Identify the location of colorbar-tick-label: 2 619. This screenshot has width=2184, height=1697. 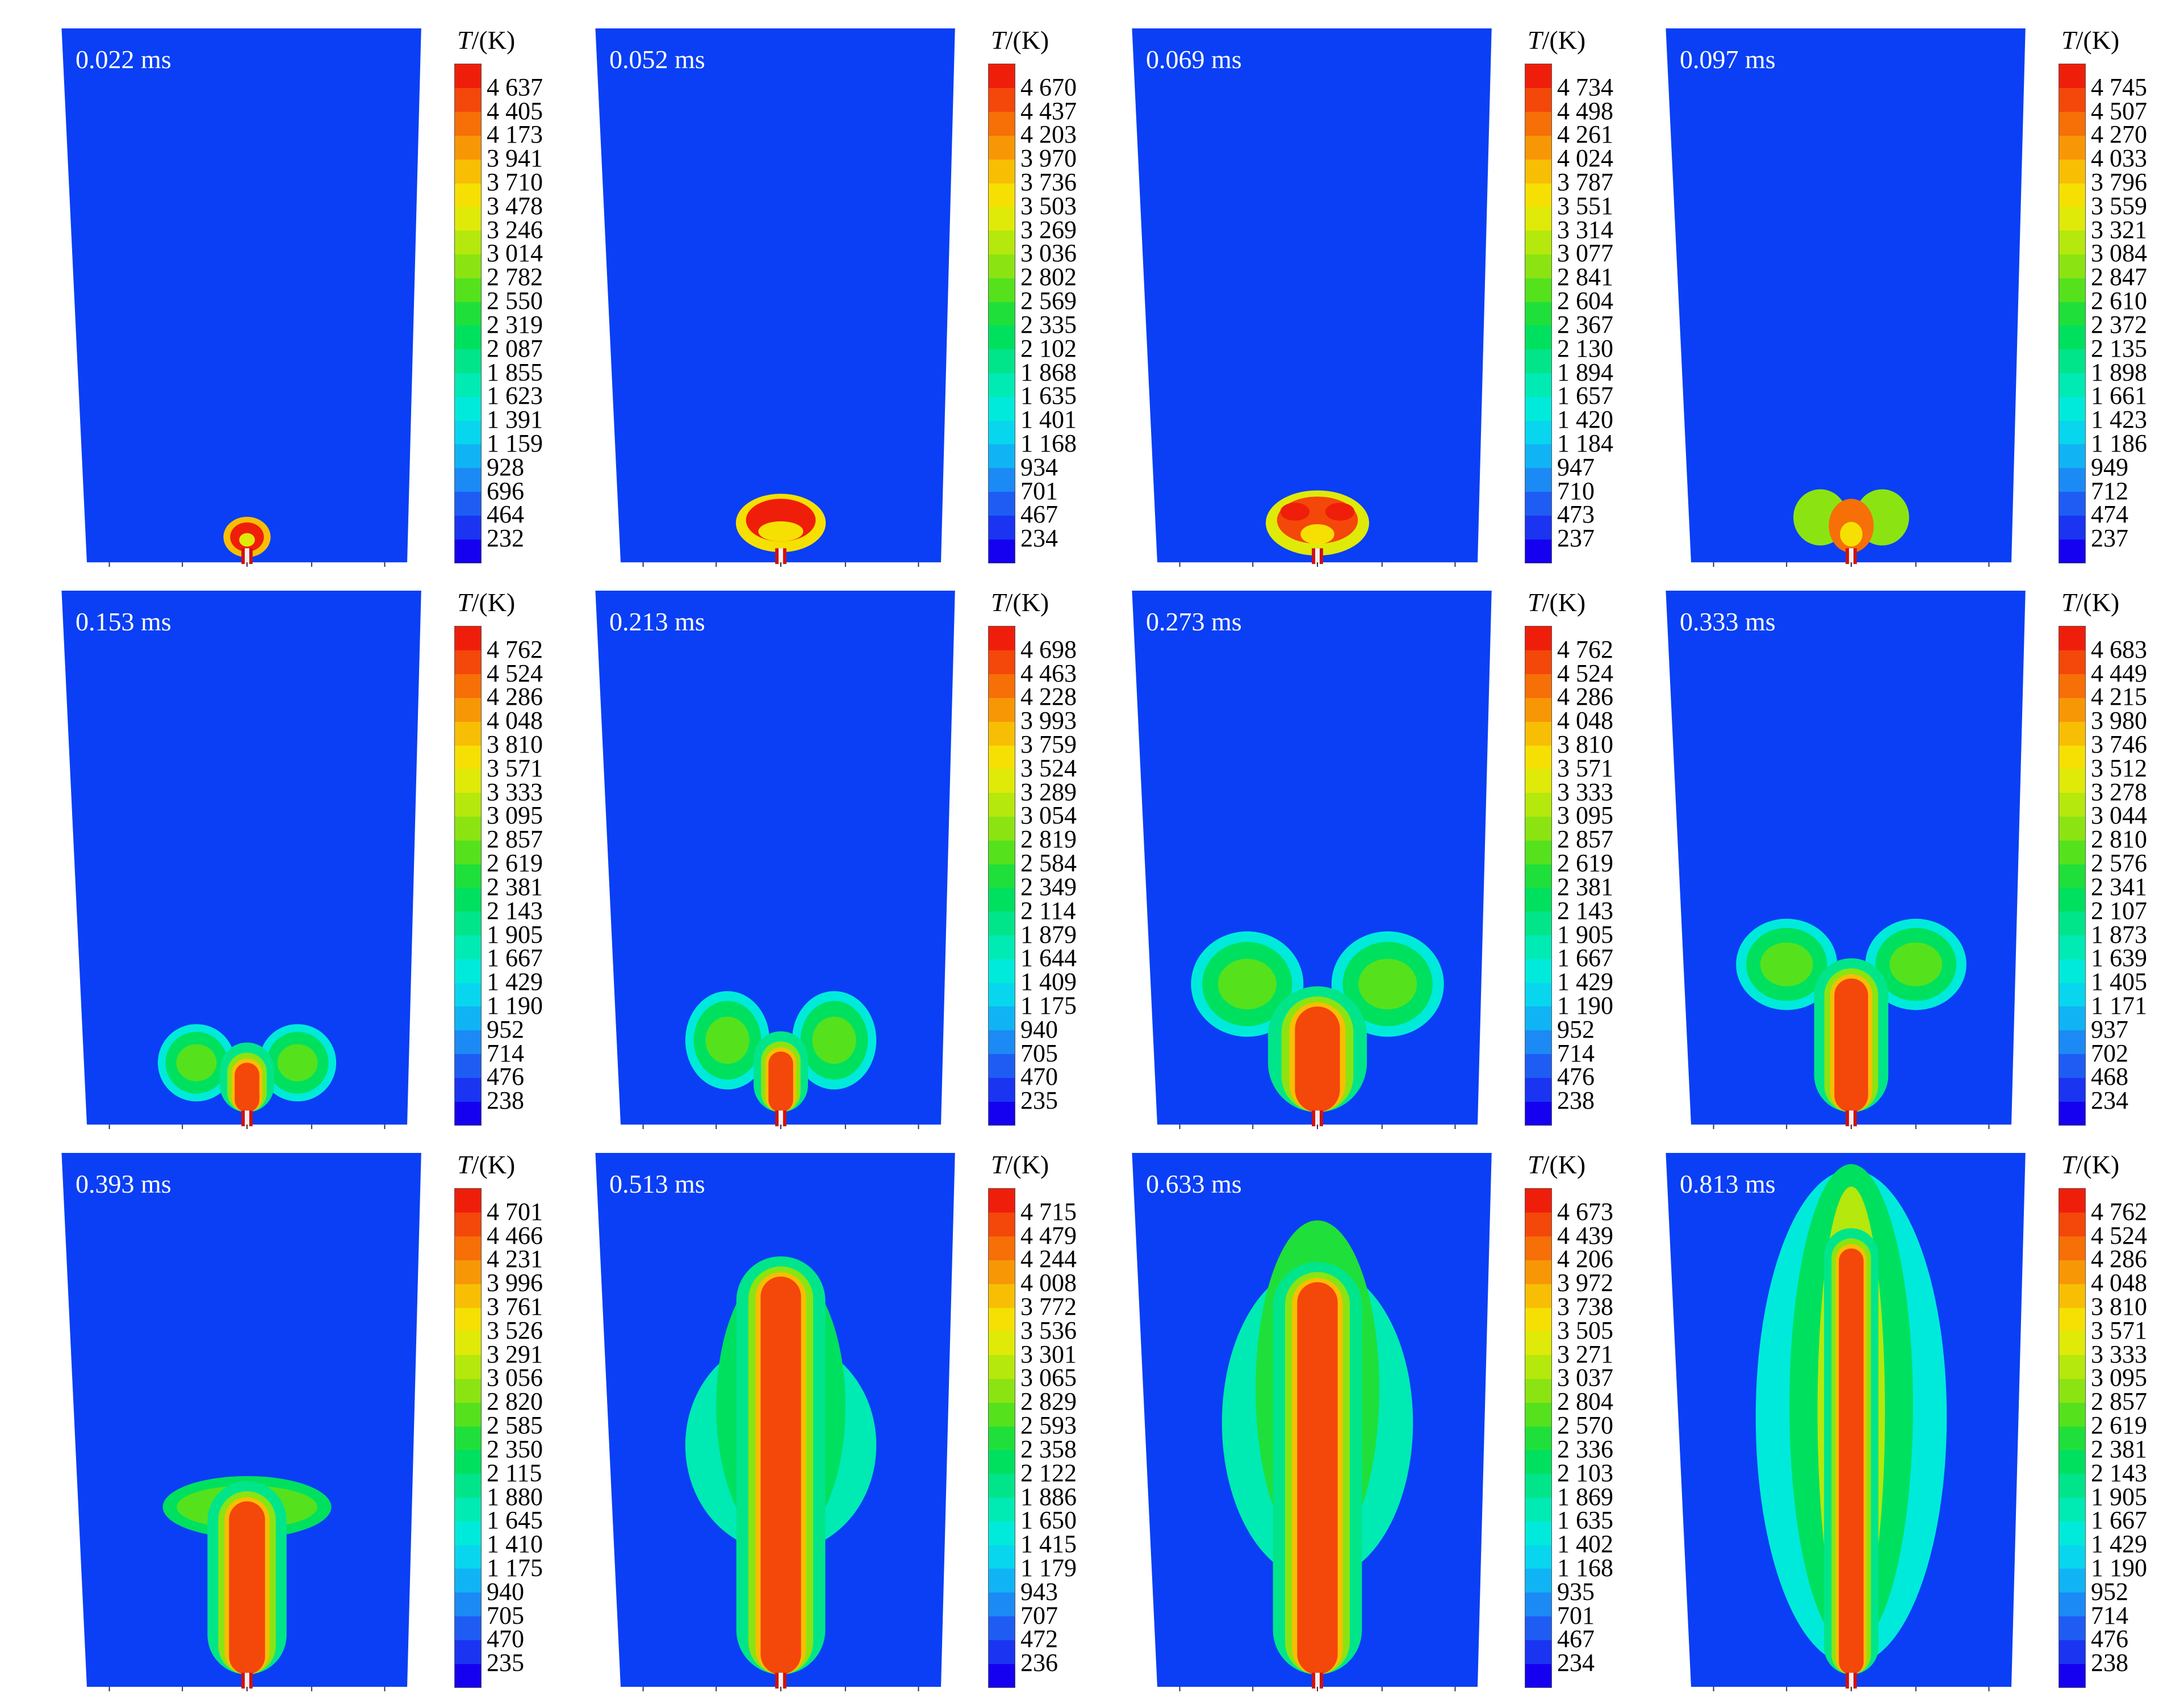
(1585, 863).